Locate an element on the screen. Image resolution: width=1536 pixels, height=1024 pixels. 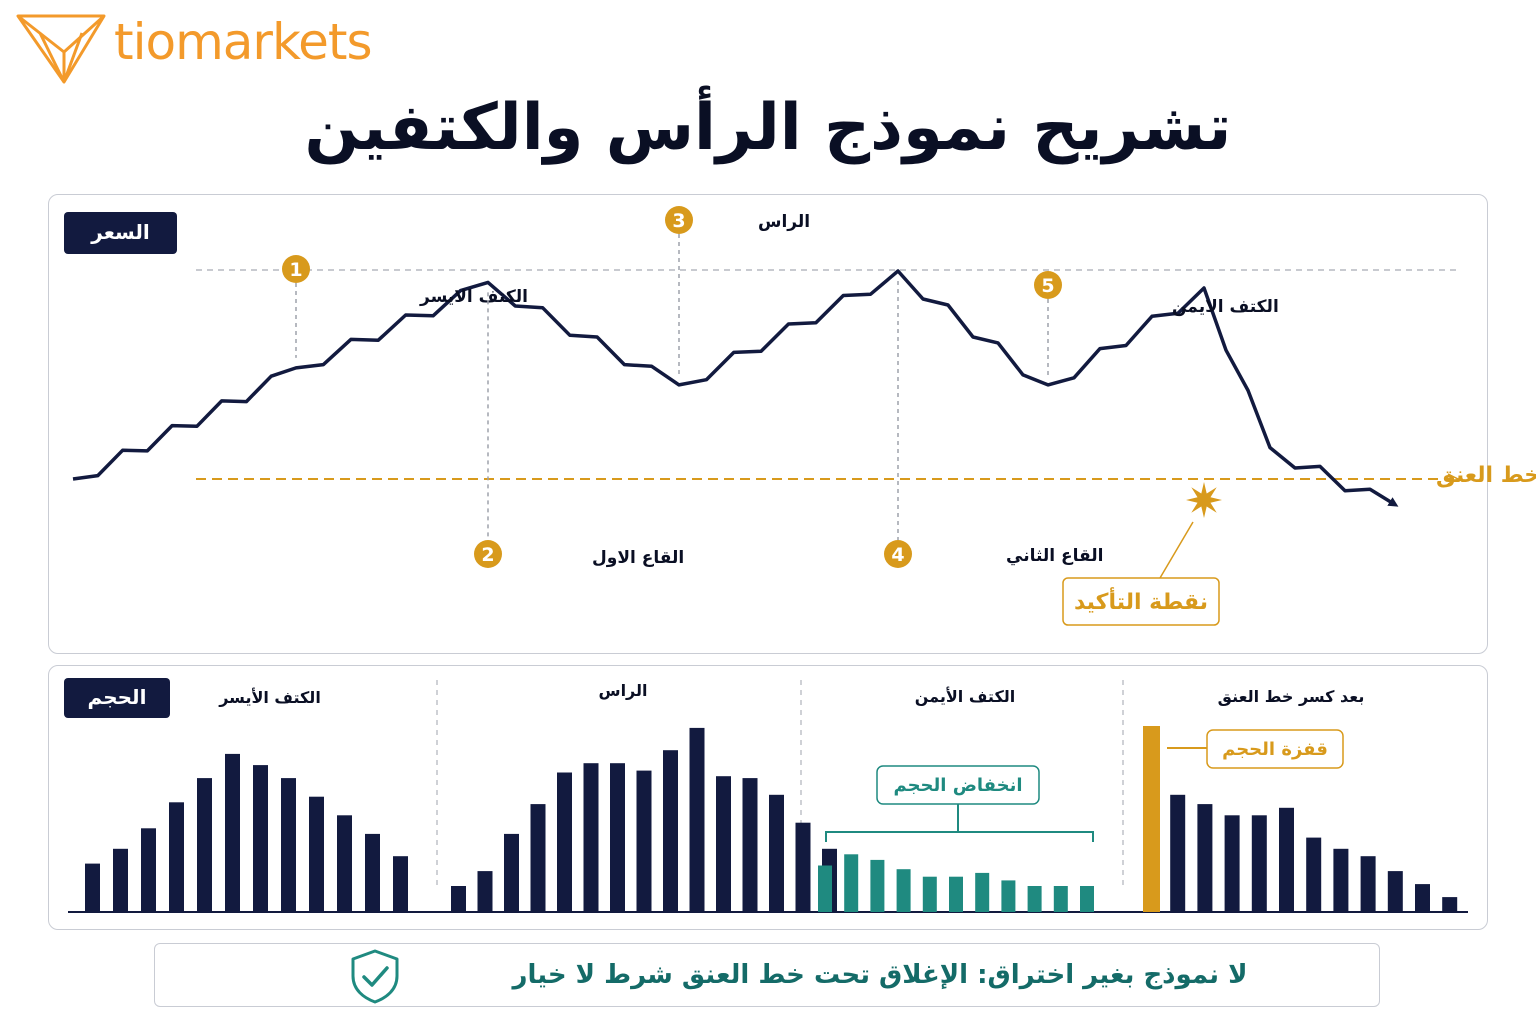
turning-point-label: الكتف الايسر is located at coordinates (473, 297).